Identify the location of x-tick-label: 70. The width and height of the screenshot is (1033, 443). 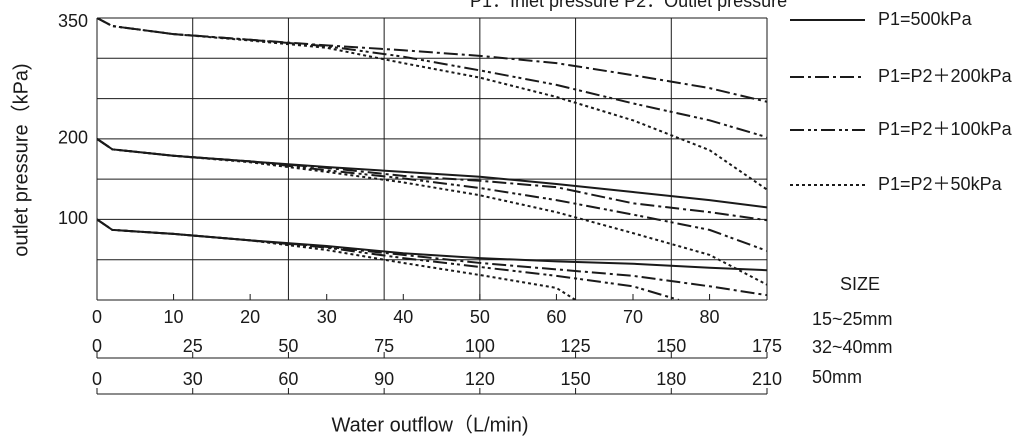
(633, 317).